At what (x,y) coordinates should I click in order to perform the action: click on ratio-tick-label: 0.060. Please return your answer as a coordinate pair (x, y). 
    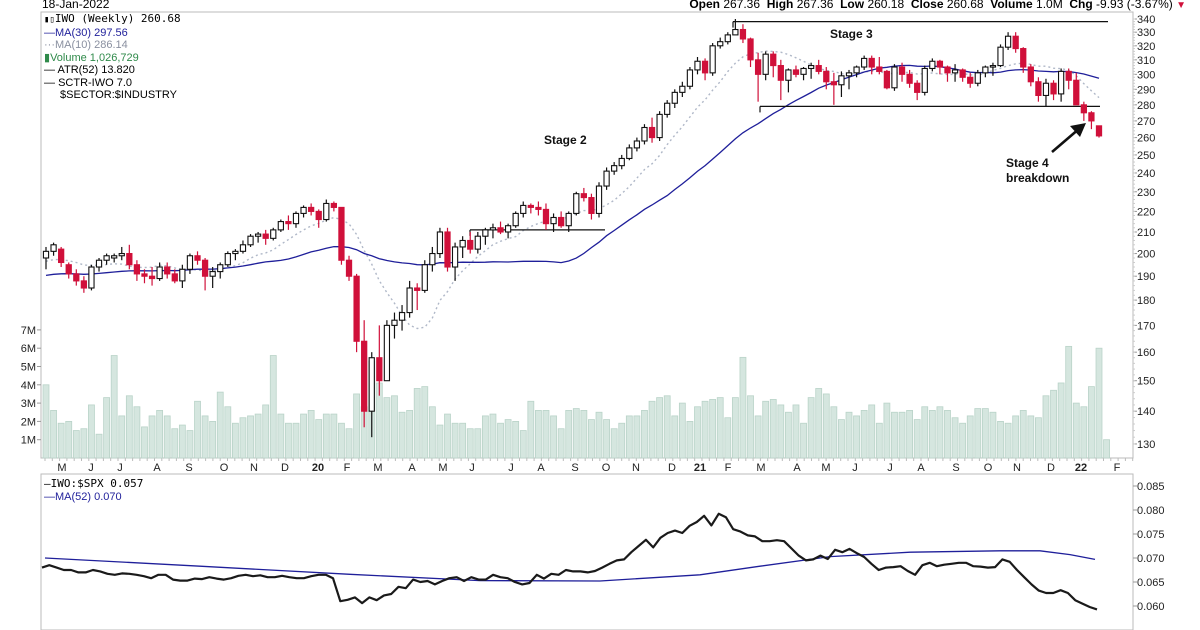
    Looking at the image, I should click on (1151, 607).